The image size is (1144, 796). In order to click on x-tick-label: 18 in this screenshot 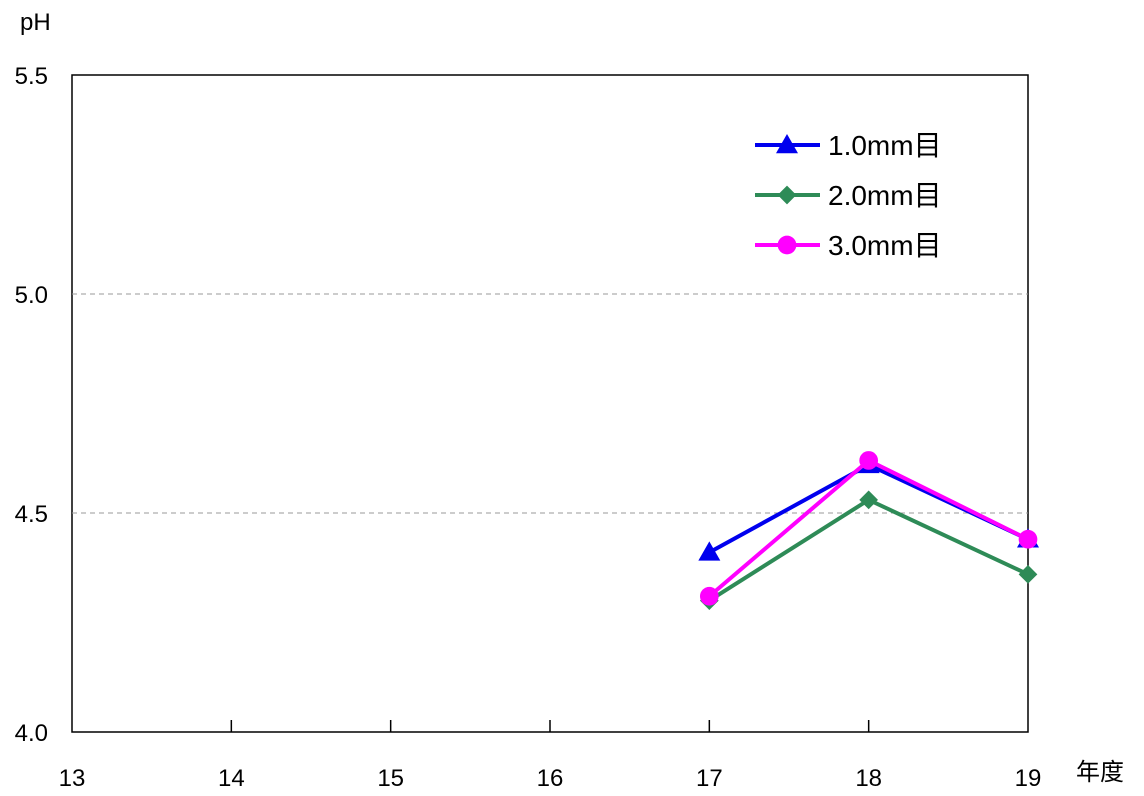, I will do `click(868, 778)`.